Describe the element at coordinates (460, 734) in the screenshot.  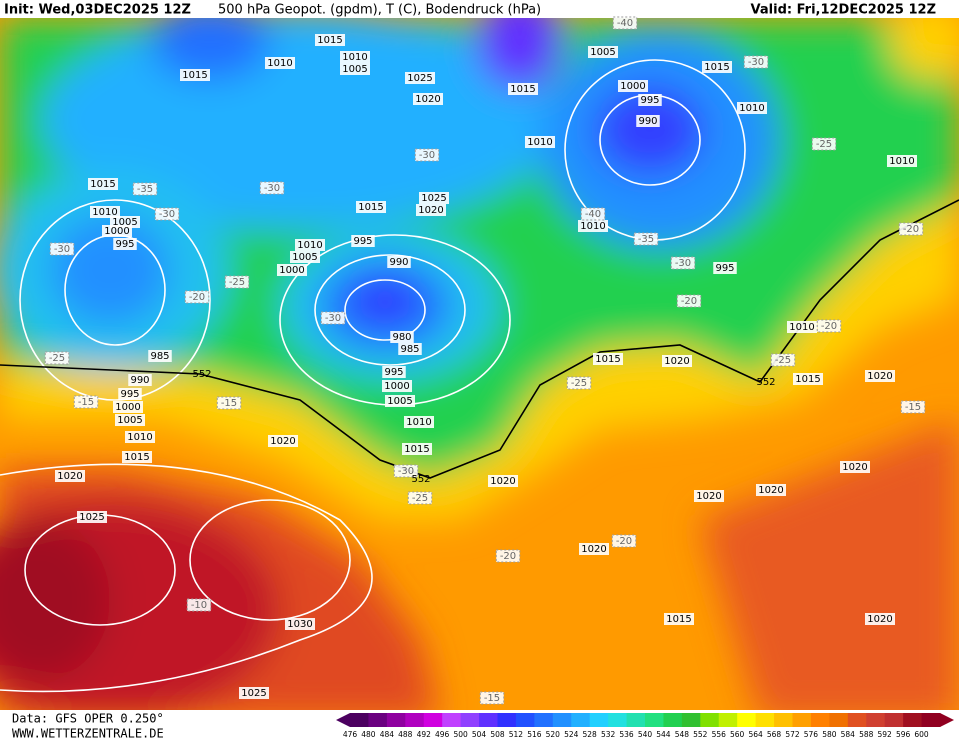
I see `legend-level: 500` at that location.